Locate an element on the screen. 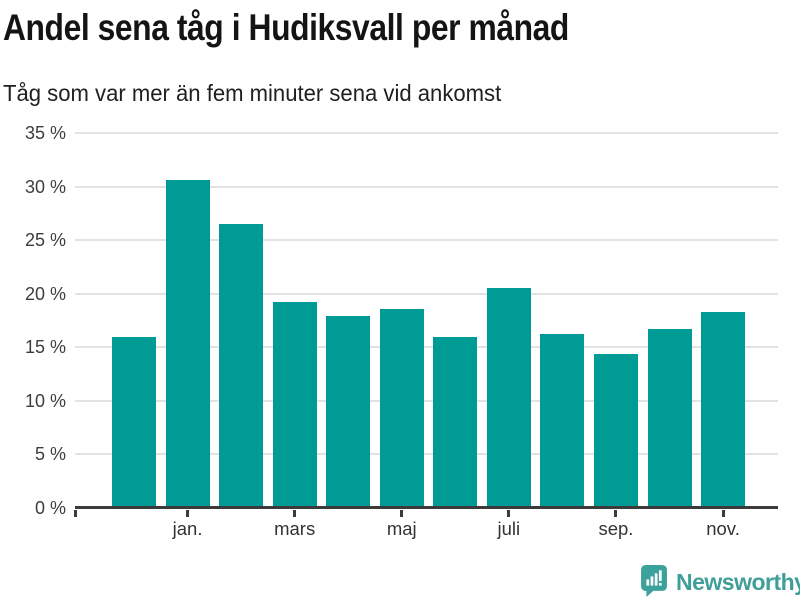 The image size is (800, 600). bar-8-juli is located at coordinates (508, 398).